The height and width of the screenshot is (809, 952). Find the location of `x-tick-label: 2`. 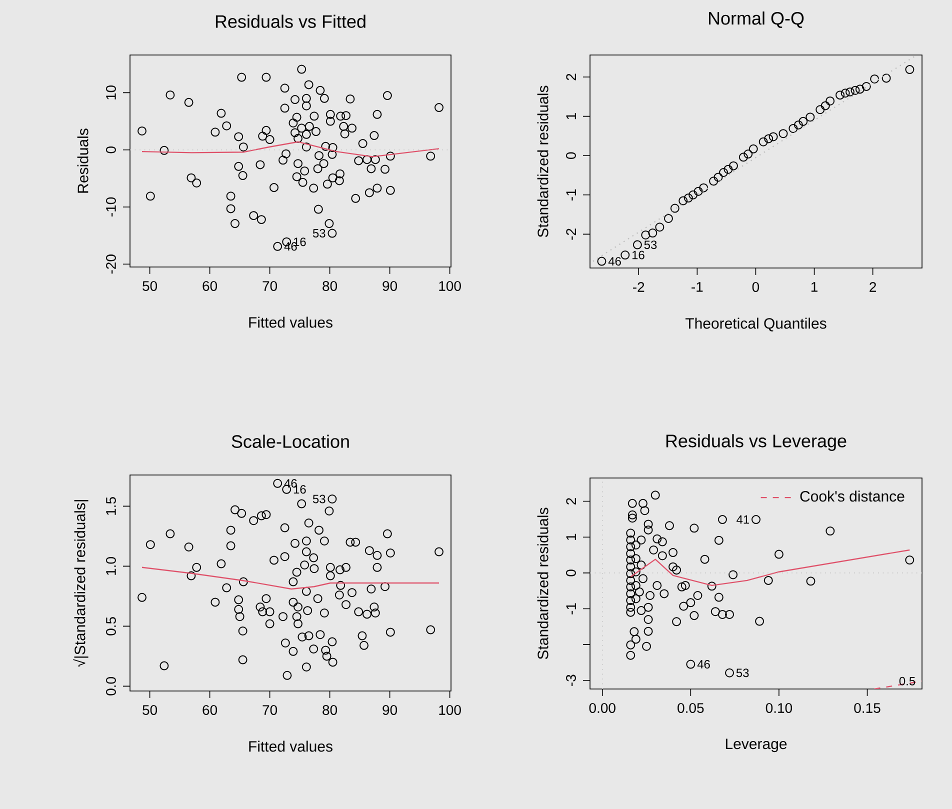

x-tick-label: 2 is located at coordinates (873, 287).